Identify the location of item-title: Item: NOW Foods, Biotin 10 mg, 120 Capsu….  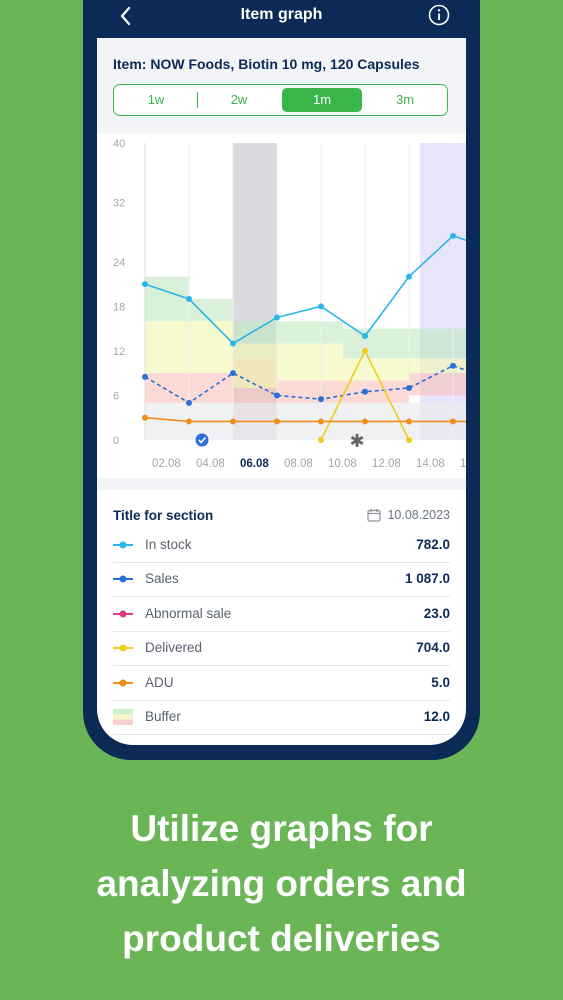
(266, 64).